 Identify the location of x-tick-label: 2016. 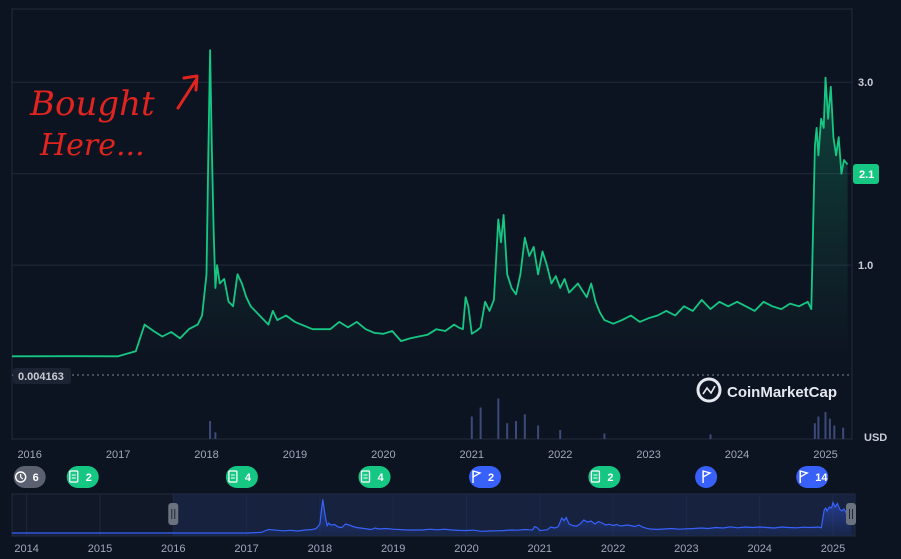
(29, 455).